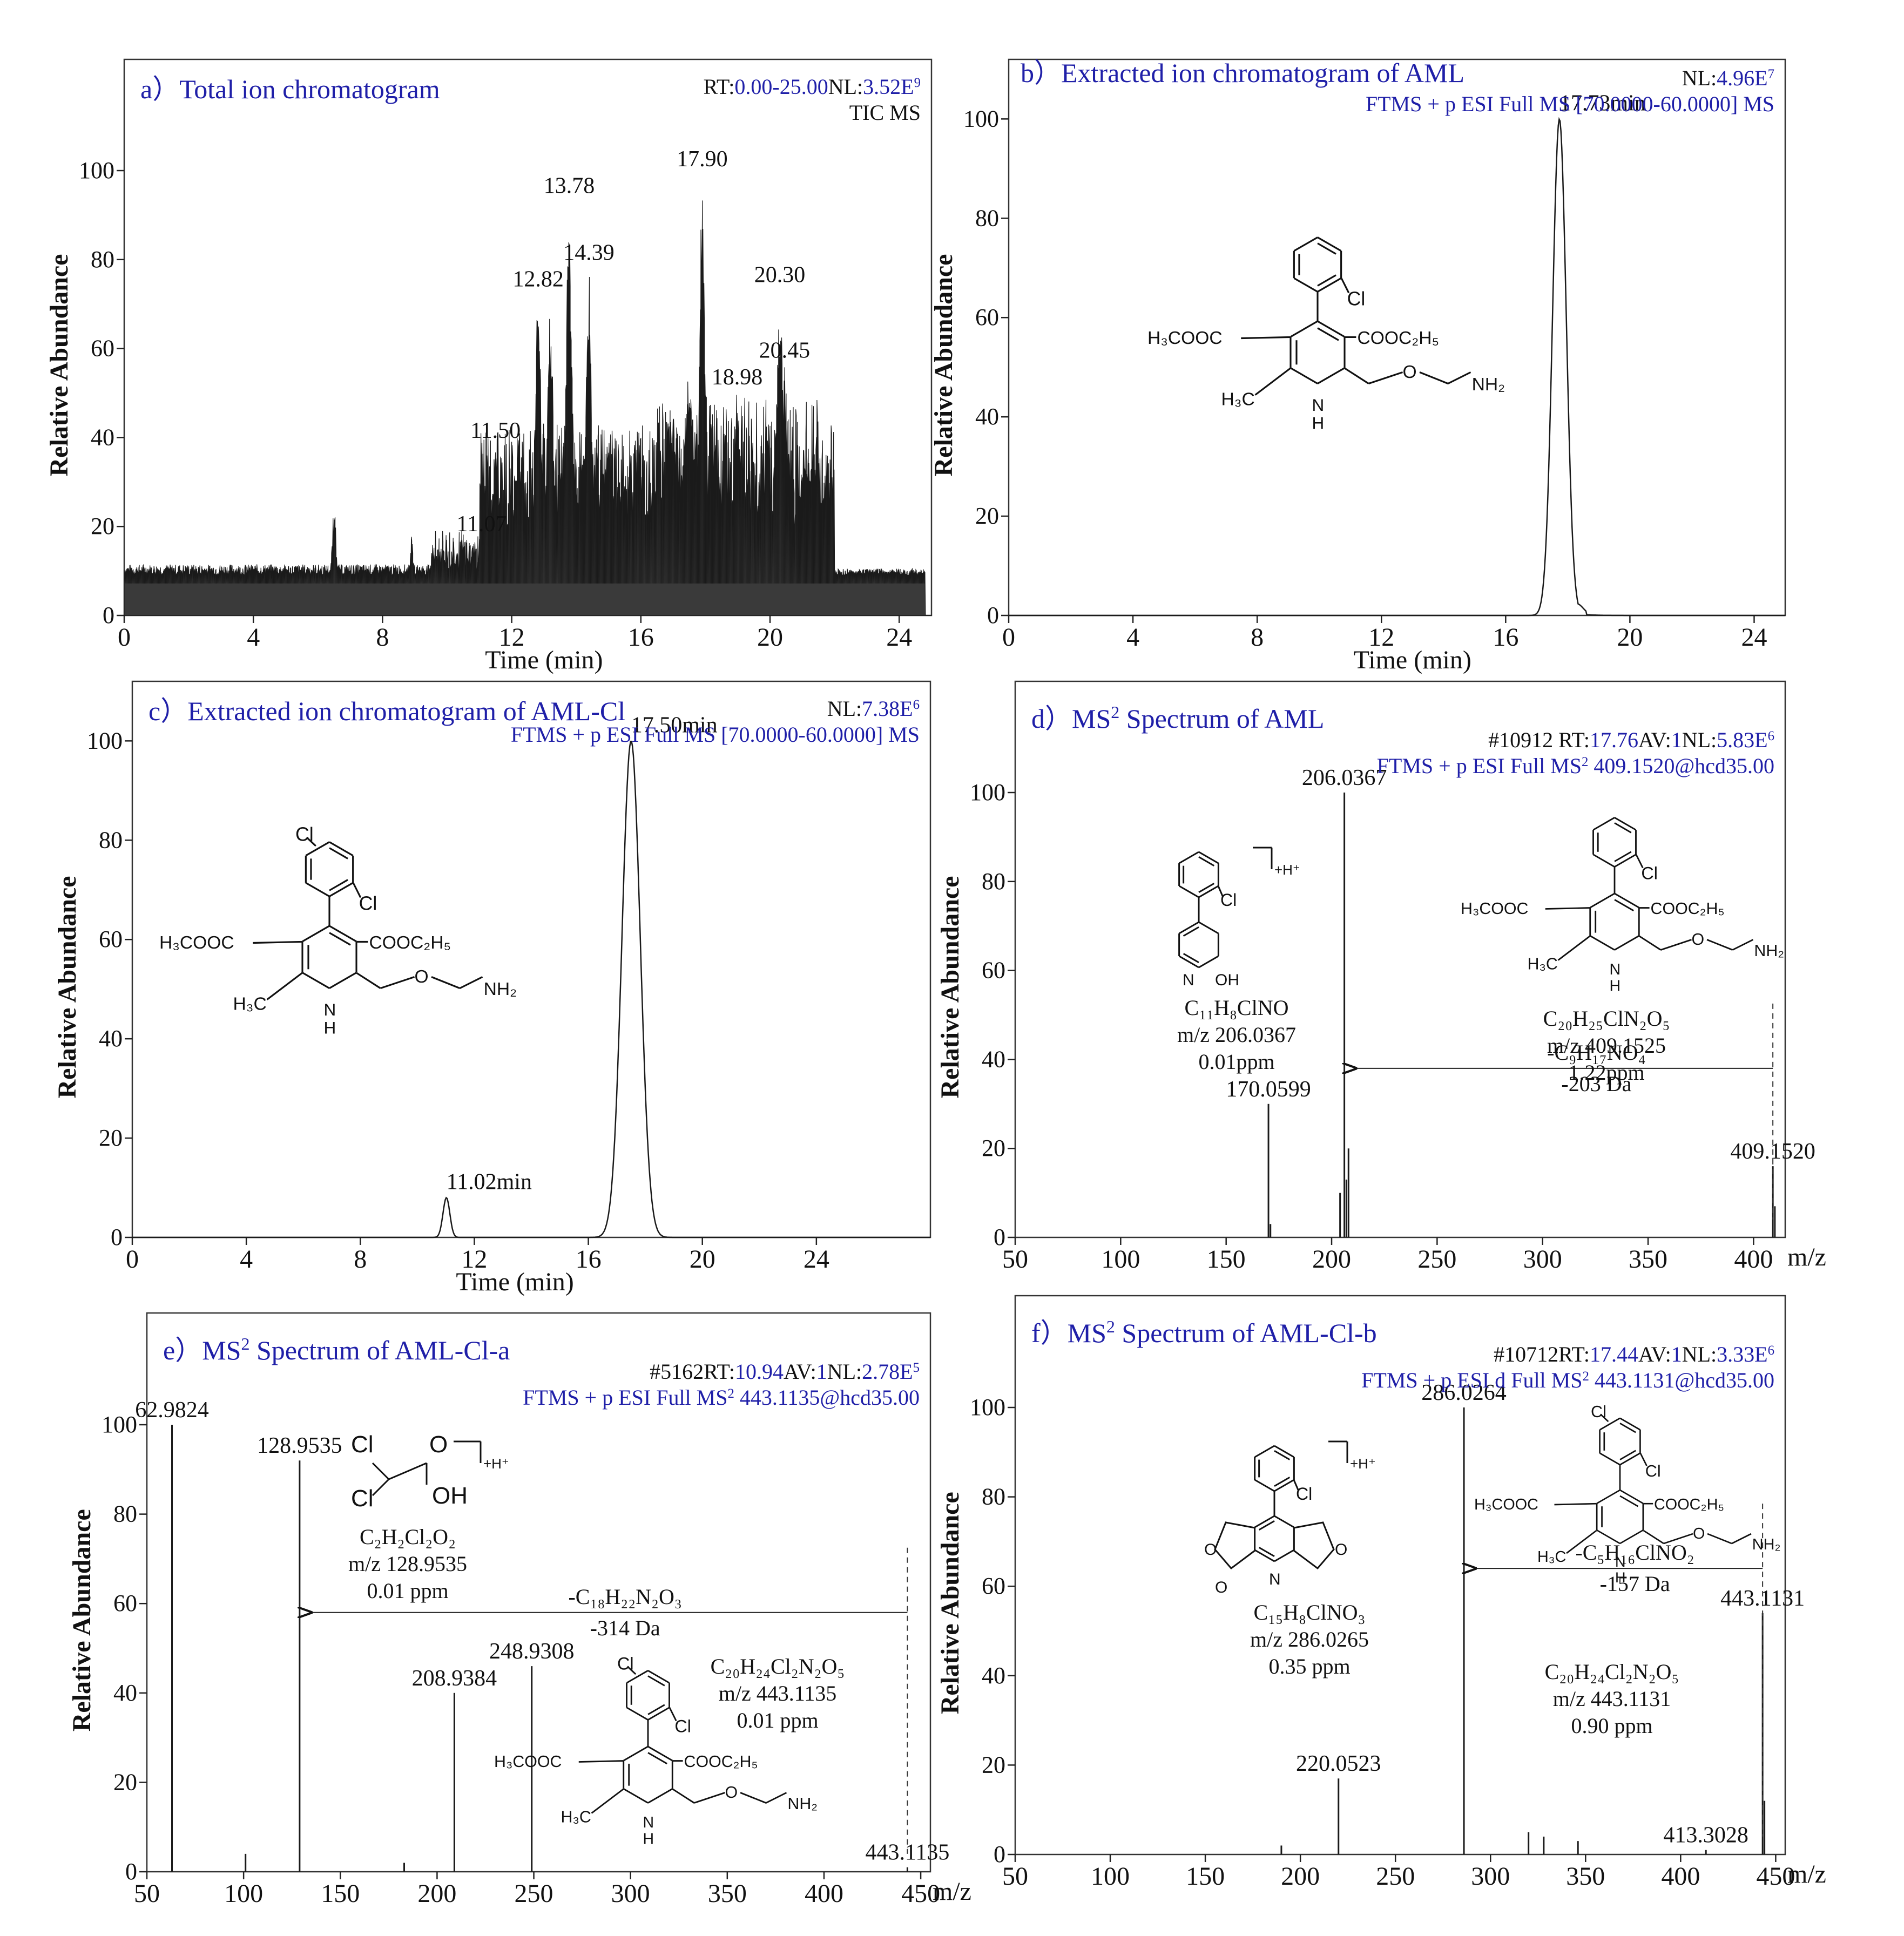  I want to click on x-axis-label: m/z, so click(1806, 1257).